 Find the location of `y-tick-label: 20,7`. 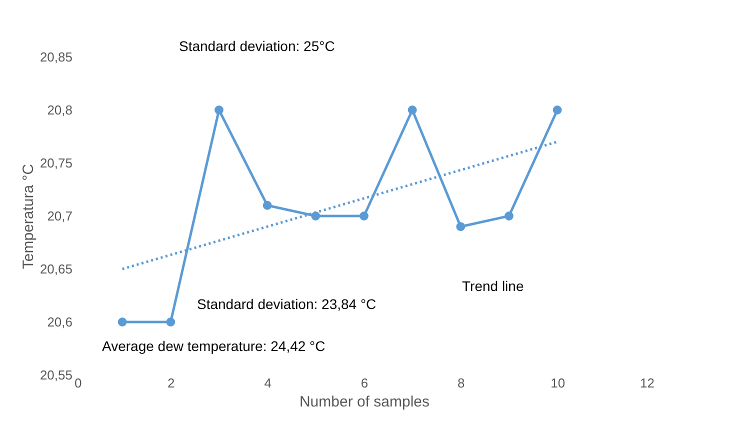

y-tick-label: 20,7 is located at coordinates (59, 216).